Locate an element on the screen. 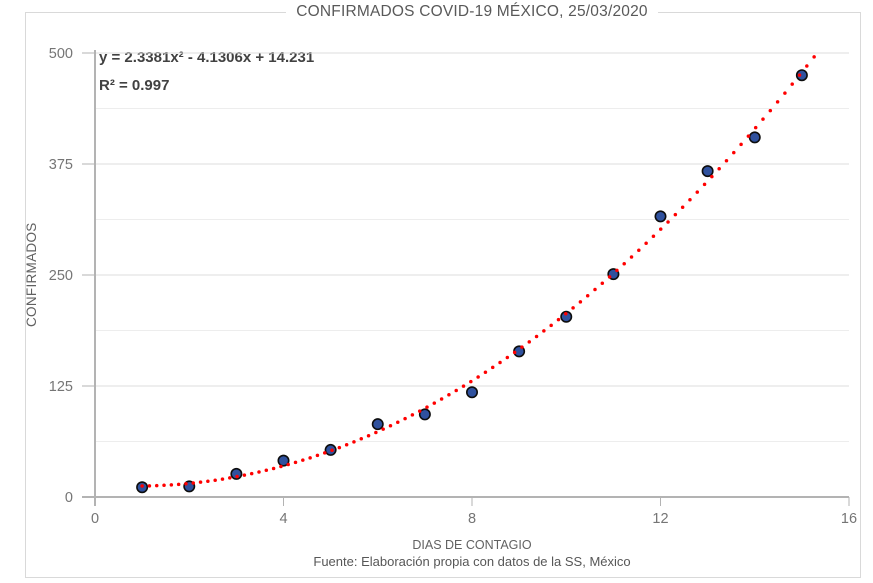 The width and height of the screenshot is (873, 583). x-tick-label: 8 is located at coordinates (472, 519).